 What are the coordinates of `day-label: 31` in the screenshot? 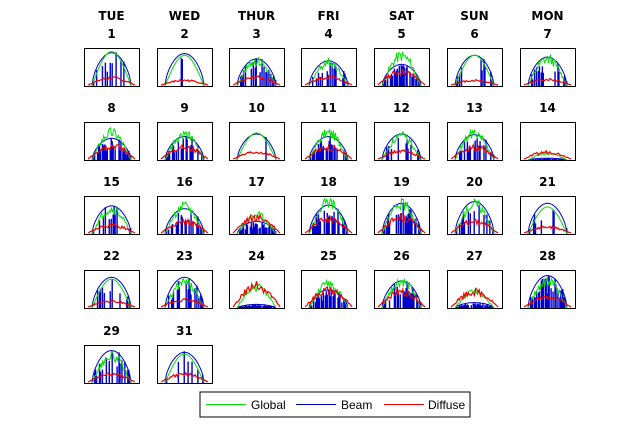 It's located at (184, 331).